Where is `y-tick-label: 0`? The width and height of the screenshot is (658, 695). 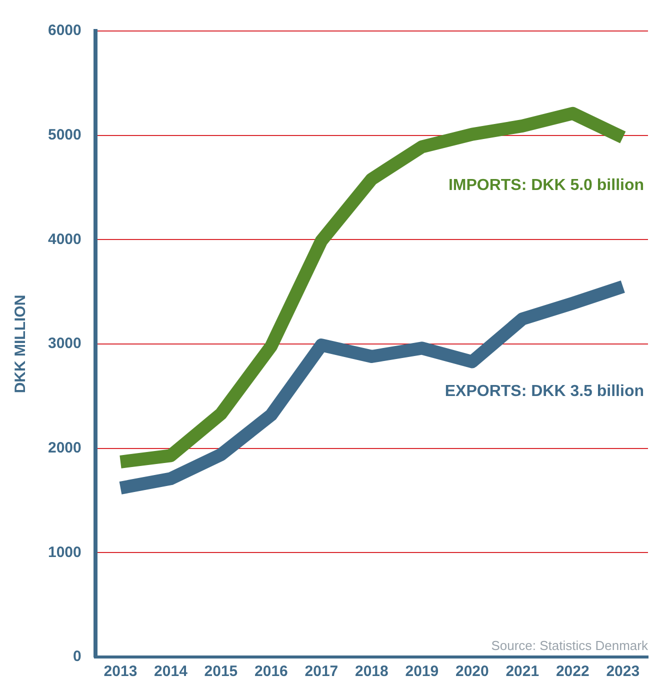
y-tick-label: 0 is located at coordinates (77, 657).